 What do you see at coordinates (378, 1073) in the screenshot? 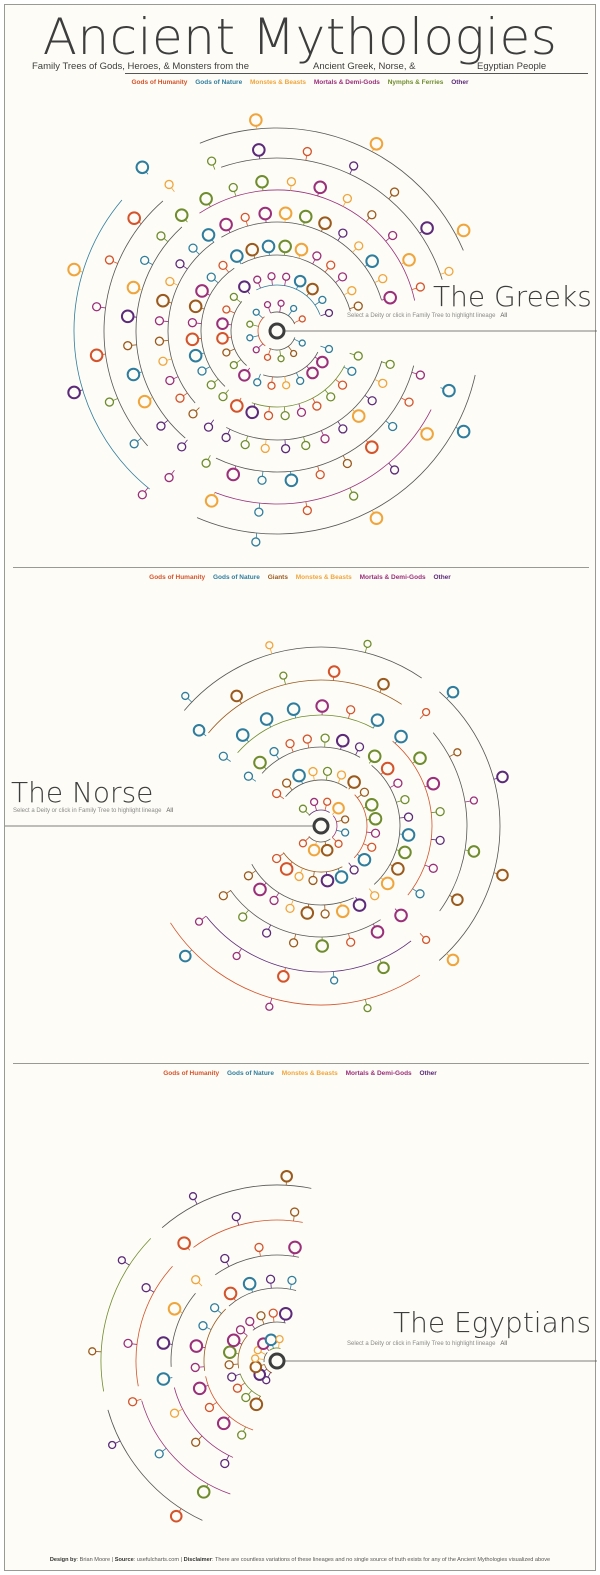
I see `legend-mortals-demigods: Mortals & Demi-Gods` at bounding box center [378, 1073].